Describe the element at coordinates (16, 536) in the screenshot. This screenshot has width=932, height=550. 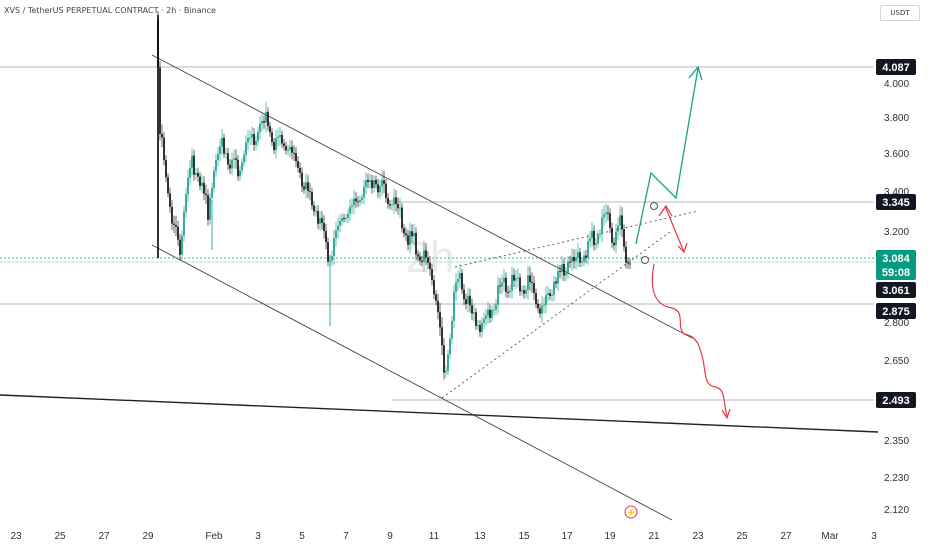
I see `date-tick: 23` at that location.